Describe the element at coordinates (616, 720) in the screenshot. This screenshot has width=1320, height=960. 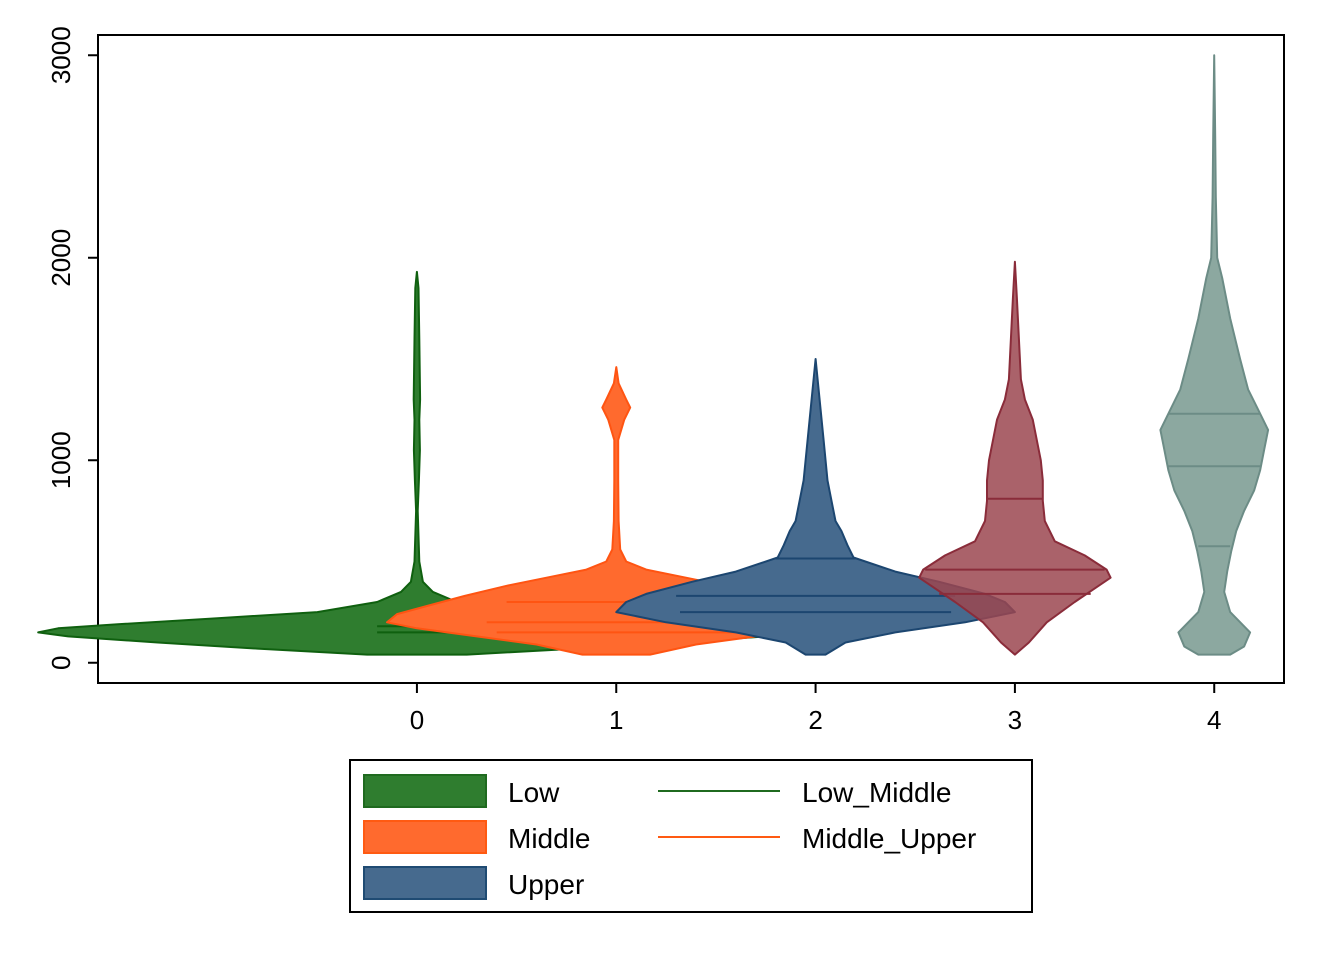
I see `x-tick-label-1: 1` at that location.